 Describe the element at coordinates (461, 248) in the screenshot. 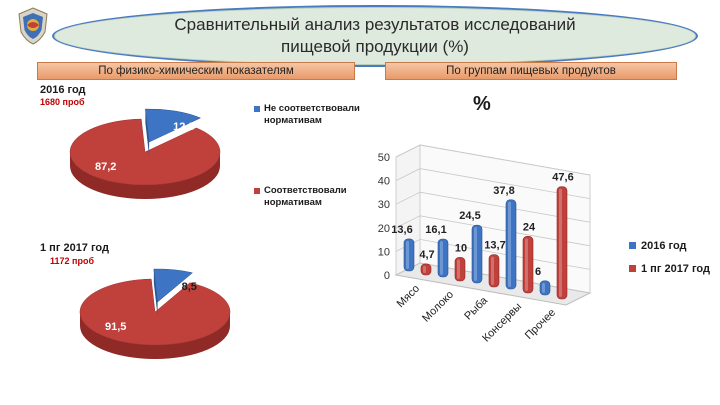

I see `bar-data-label: 10` at that location.